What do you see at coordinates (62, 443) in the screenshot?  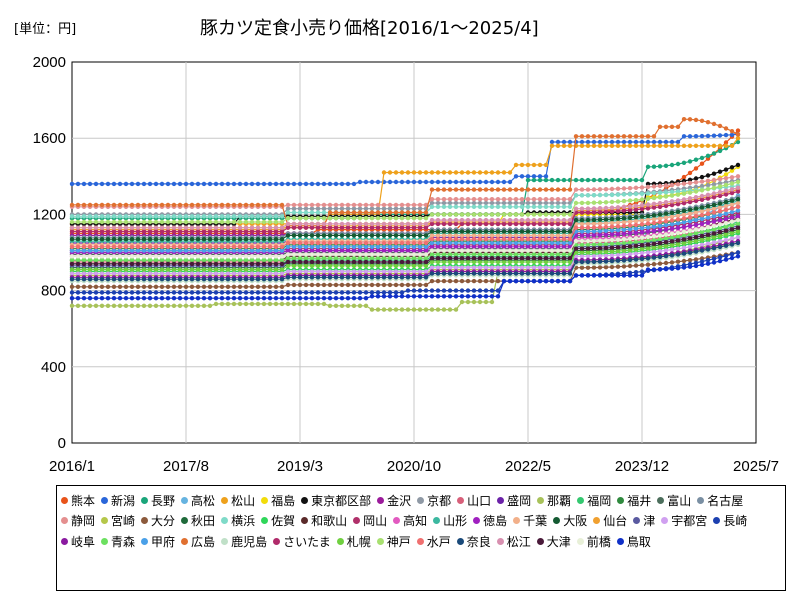 I see `y-tick-label: 0` at bounding box center [62, 443].